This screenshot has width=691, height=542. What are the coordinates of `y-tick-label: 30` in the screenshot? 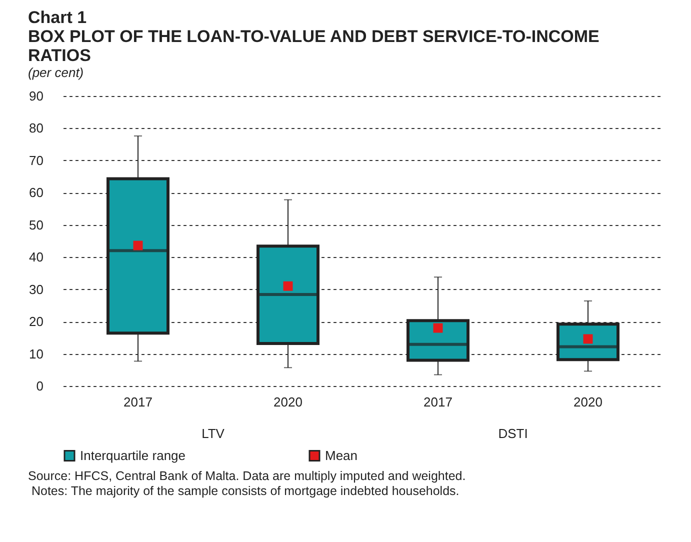 It's located at (36, 289).